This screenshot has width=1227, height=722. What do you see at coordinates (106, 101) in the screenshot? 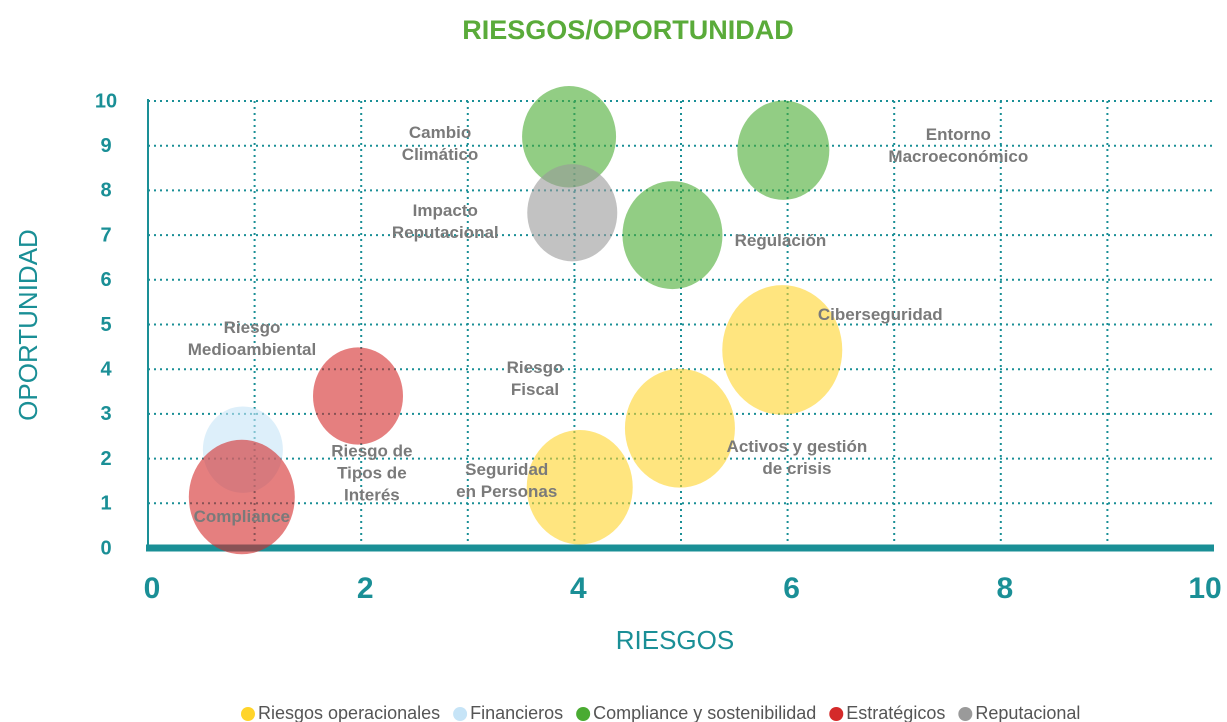
I see `y-tick-label: 10` at bounding box center [106, 101].